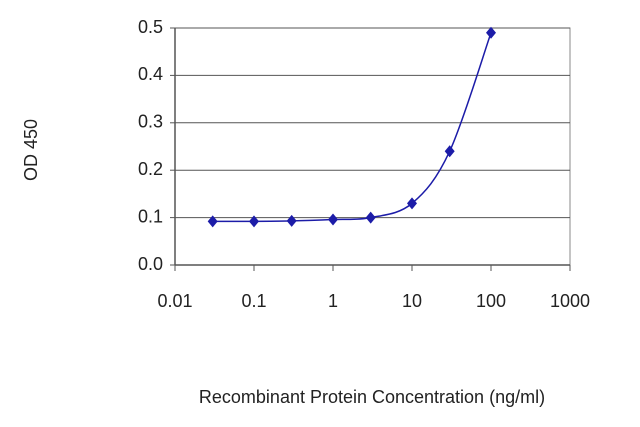  What do you see at coordinates (150, 74) in the screenshot?
I see `y-tick-label: 0.4` at bounding box center [150, 74].